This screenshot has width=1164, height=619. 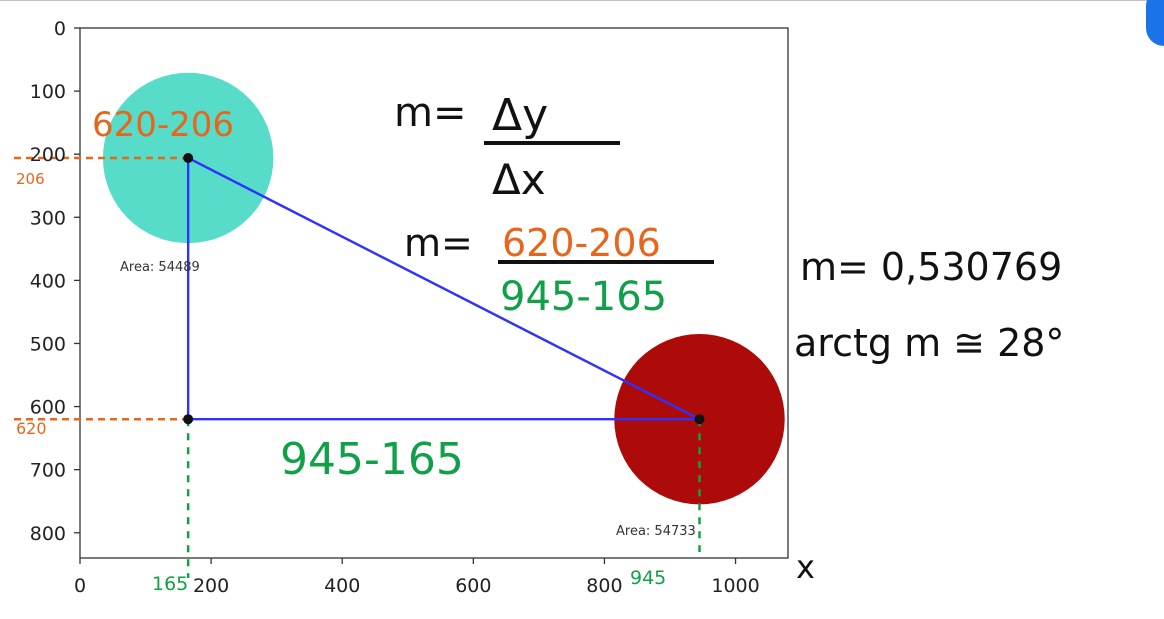 What do you see at coordinates (60, 29) in the screenshot?
I see `y-tick-label: 0` at bounding box center [60, 29].